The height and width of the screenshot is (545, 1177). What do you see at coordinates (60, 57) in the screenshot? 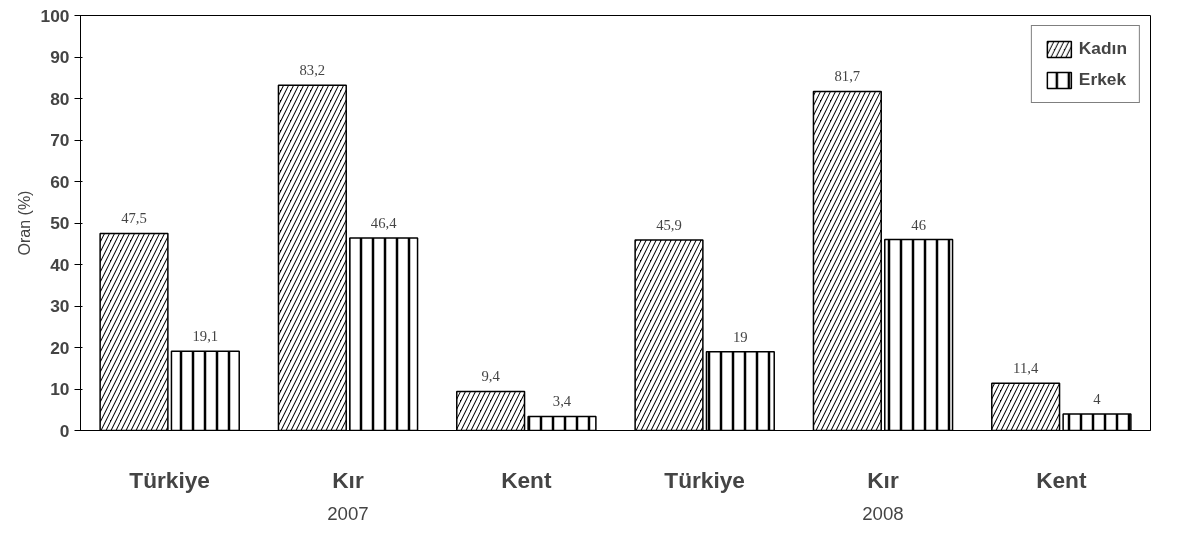
I see `y-tick-label: 90` at bounding box center [60, 57].